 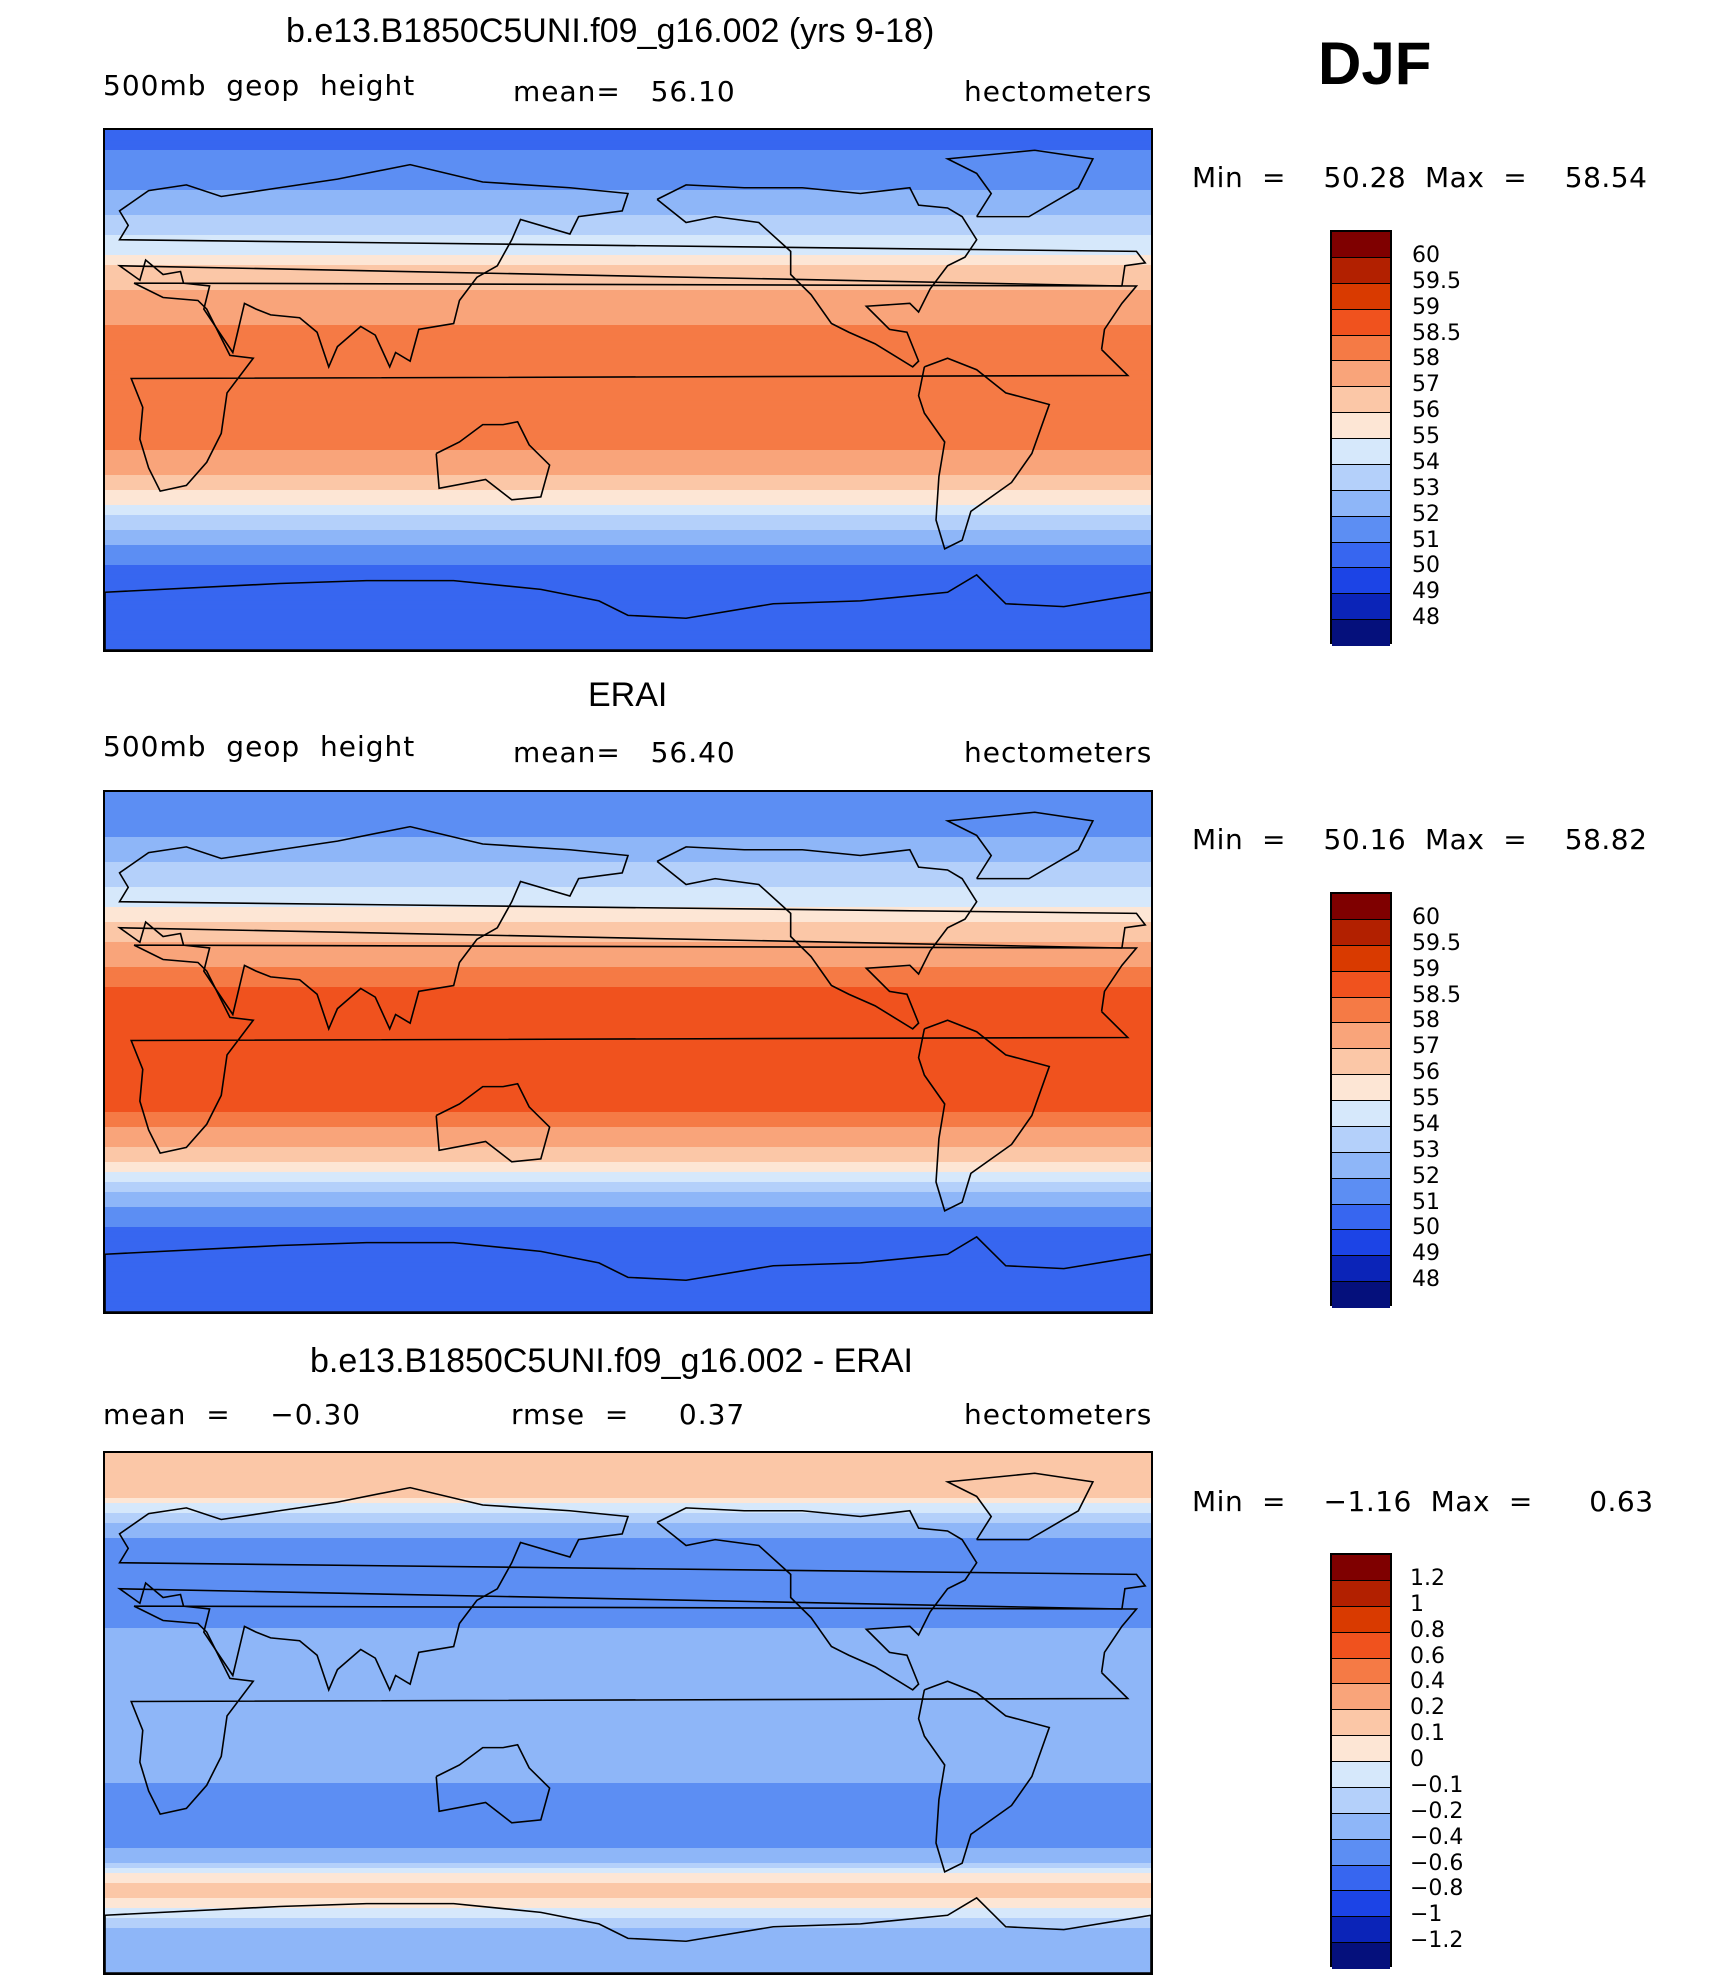 I want to click on panel3-mean-label: mean = −0.30, so click(x=232, y=1414).